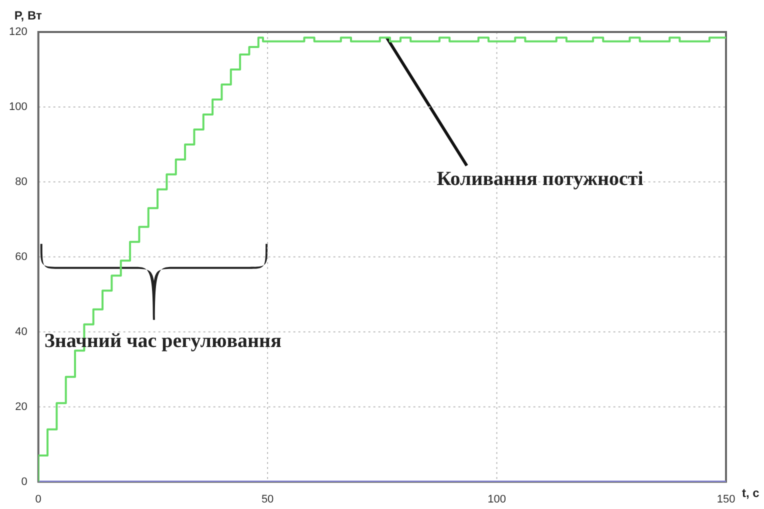 This screenshot has width=764, height=509. I want to click on x-tick-label: 150, so click(726, 499).